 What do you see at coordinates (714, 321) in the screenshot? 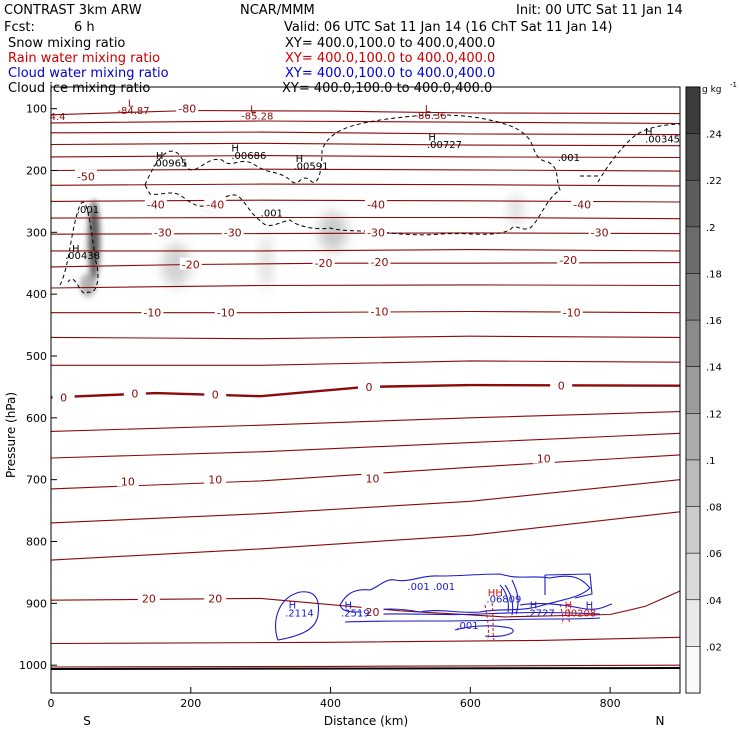
I see `colorbar-tick-label: .16` at bounding box center [714, 321].